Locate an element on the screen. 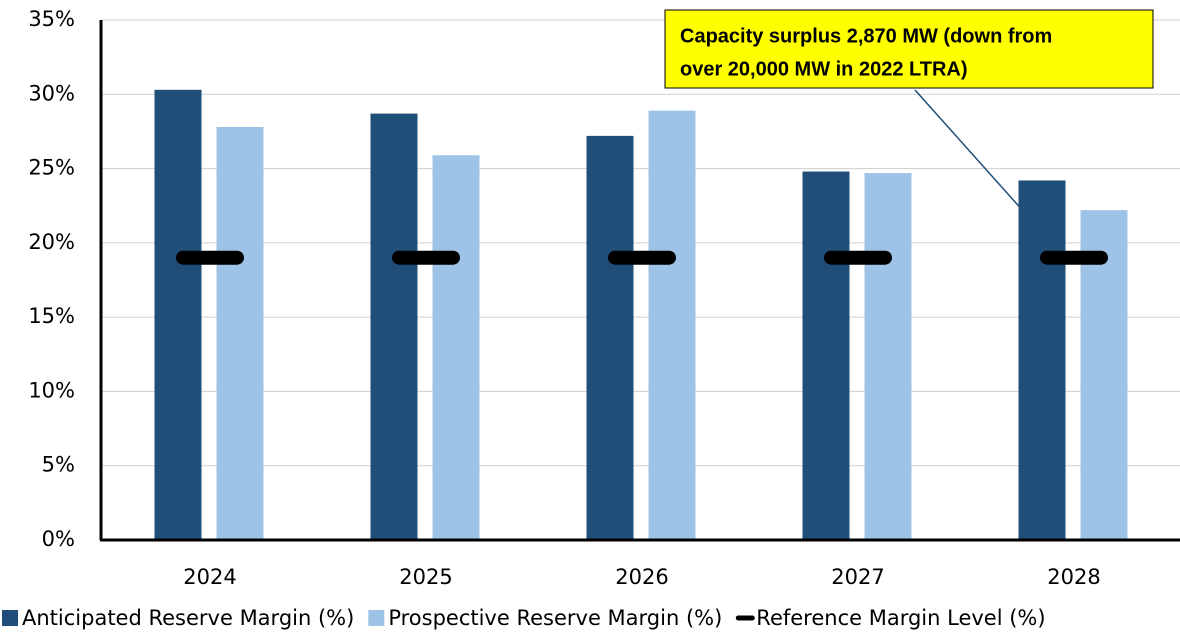 The height and width of the screenshot is (634, 1180). annotation-leader is located at coordinates (974, 156).